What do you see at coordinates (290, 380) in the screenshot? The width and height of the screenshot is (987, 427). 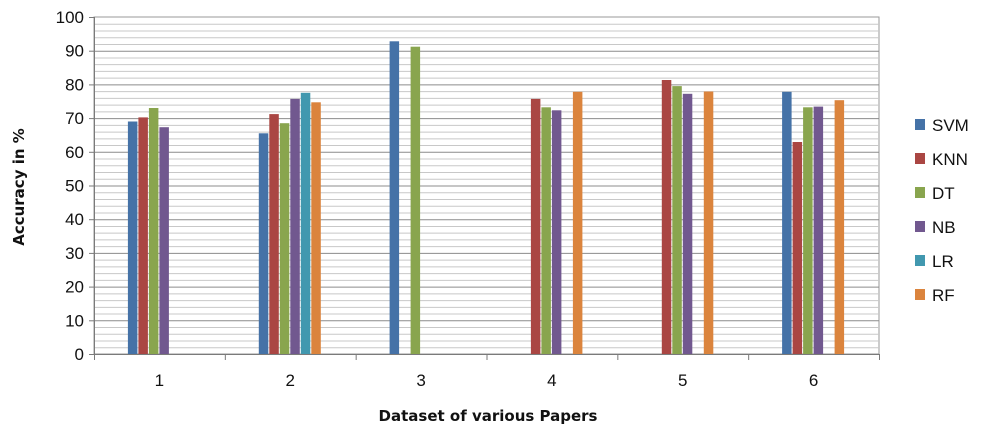 I see `x-tick-label: 2` at bounding box center [290, 380].